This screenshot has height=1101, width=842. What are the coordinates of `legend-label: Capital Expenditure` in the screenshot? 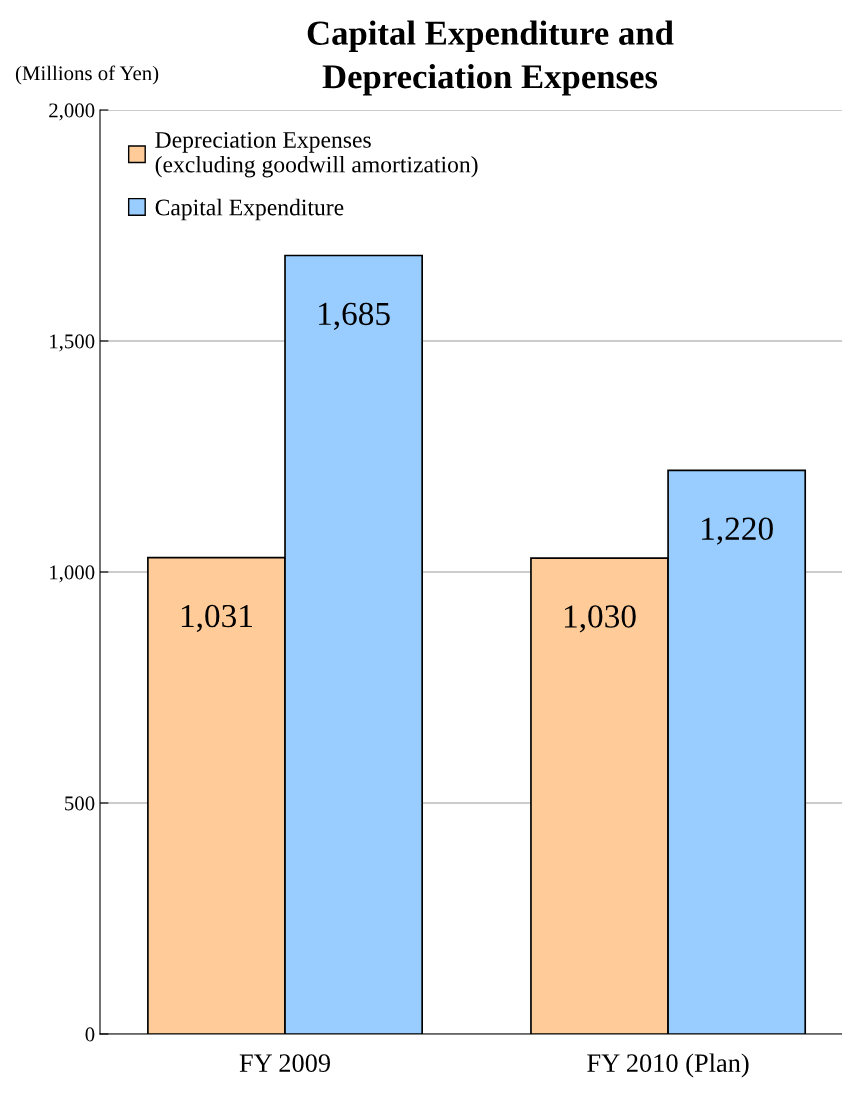 It's located at (249, 209).